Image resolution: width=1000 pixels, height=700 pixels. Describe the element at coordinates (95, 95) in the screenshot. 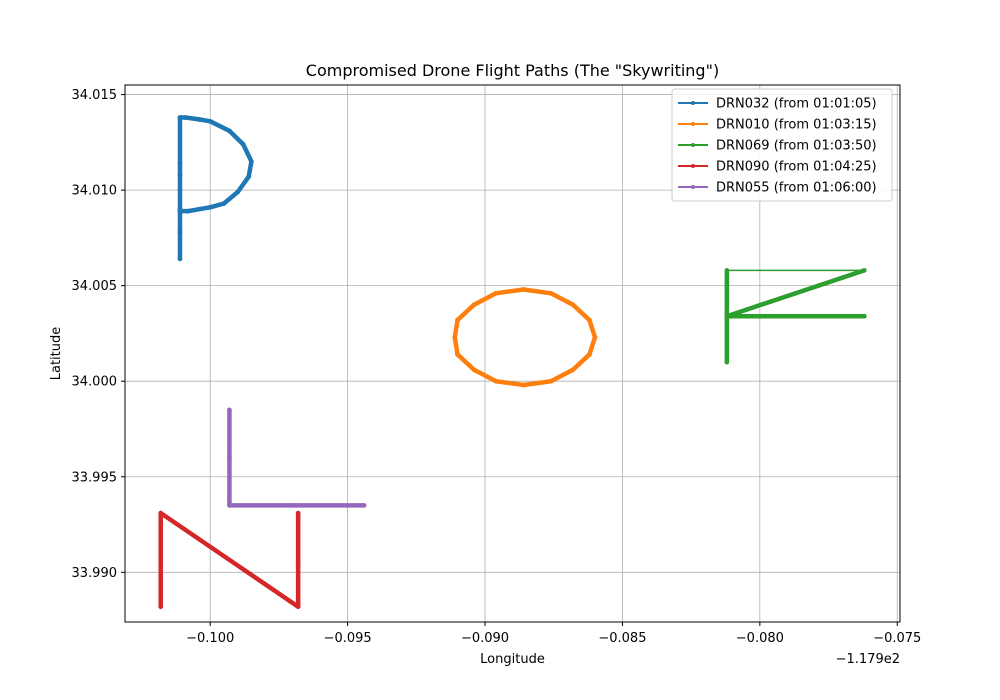

I see `y-tick-label: 34.015` at that location.